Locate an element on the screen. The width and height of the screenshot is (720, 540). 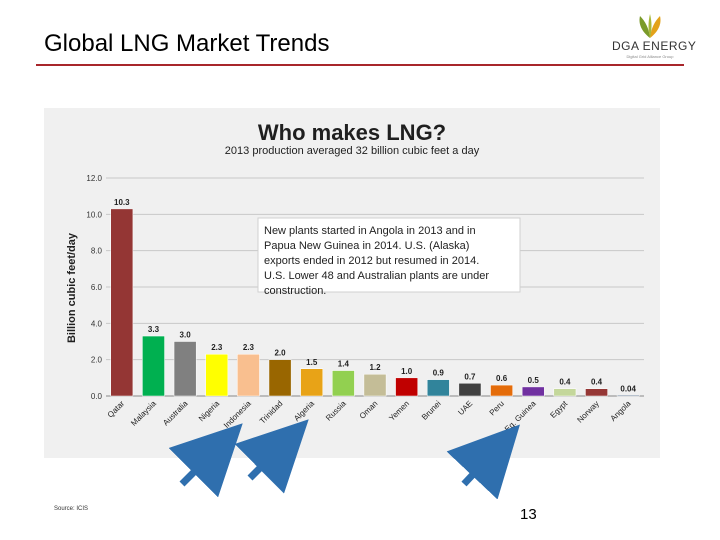
bar-malaysia is located at coordinates (153, 366).